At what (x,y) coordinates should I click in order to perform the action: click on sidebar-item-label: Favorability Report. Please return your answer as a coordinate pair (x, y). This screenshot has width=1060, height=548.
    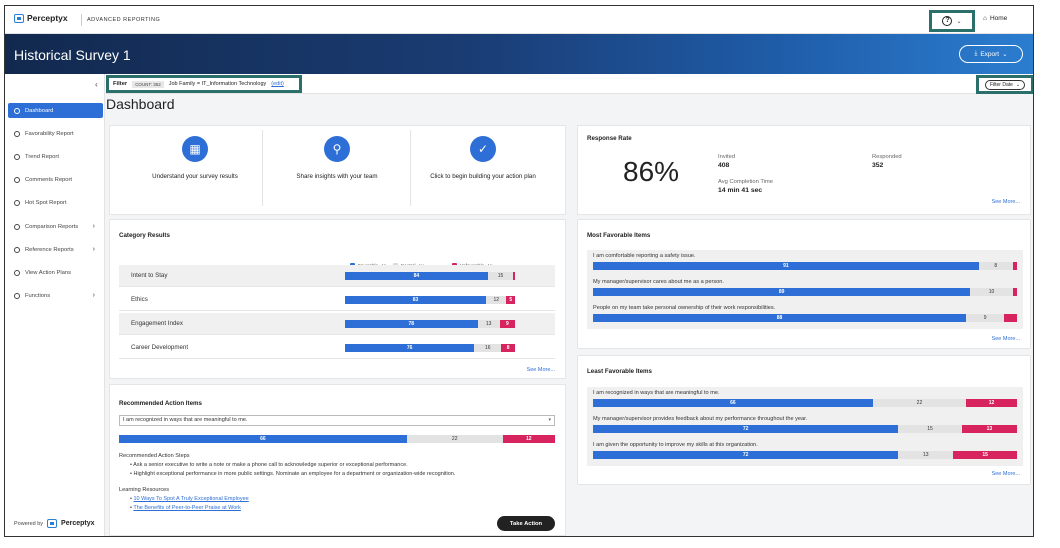
    Looking at the image, I should click on (49, 133).